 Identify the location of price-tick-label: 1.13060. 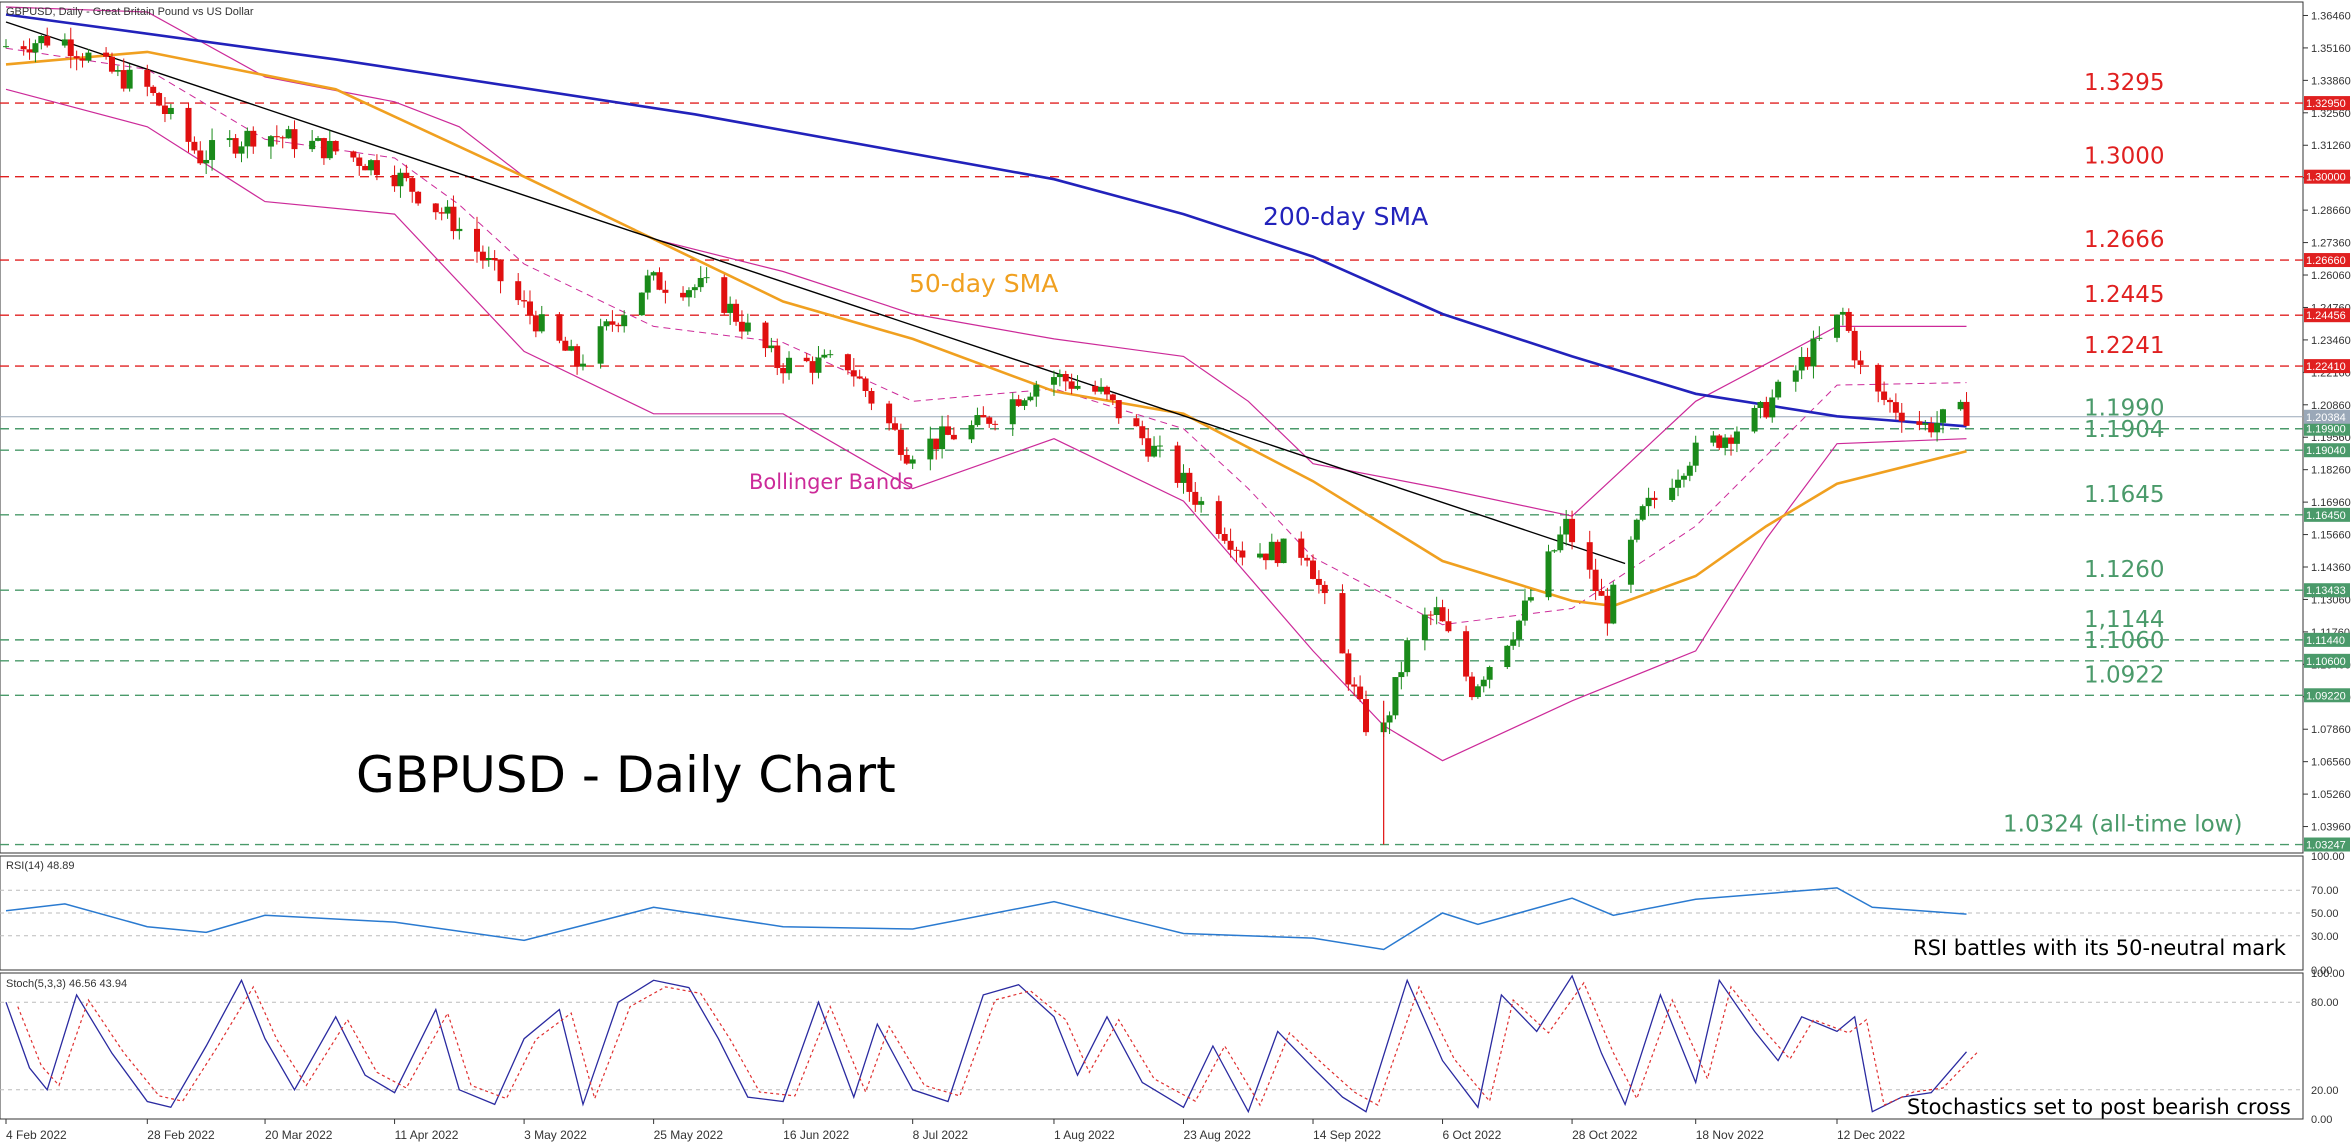
(2331, 600).